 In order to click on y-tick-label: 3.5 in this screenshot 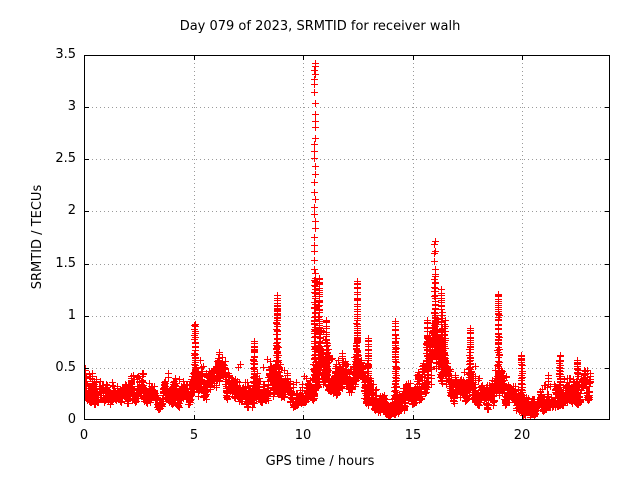, I will do `click(65, 54)`.